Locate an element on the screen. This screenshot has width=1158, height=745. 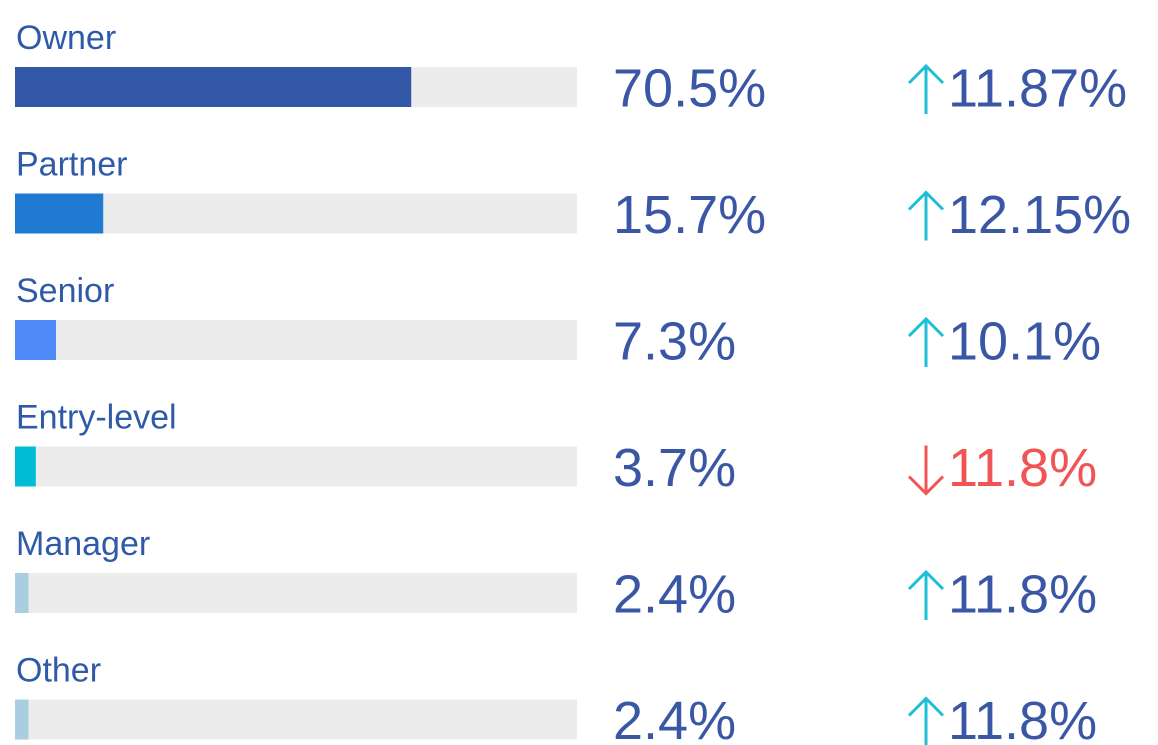
category-label: Manager is located at coordinates (83, 544).